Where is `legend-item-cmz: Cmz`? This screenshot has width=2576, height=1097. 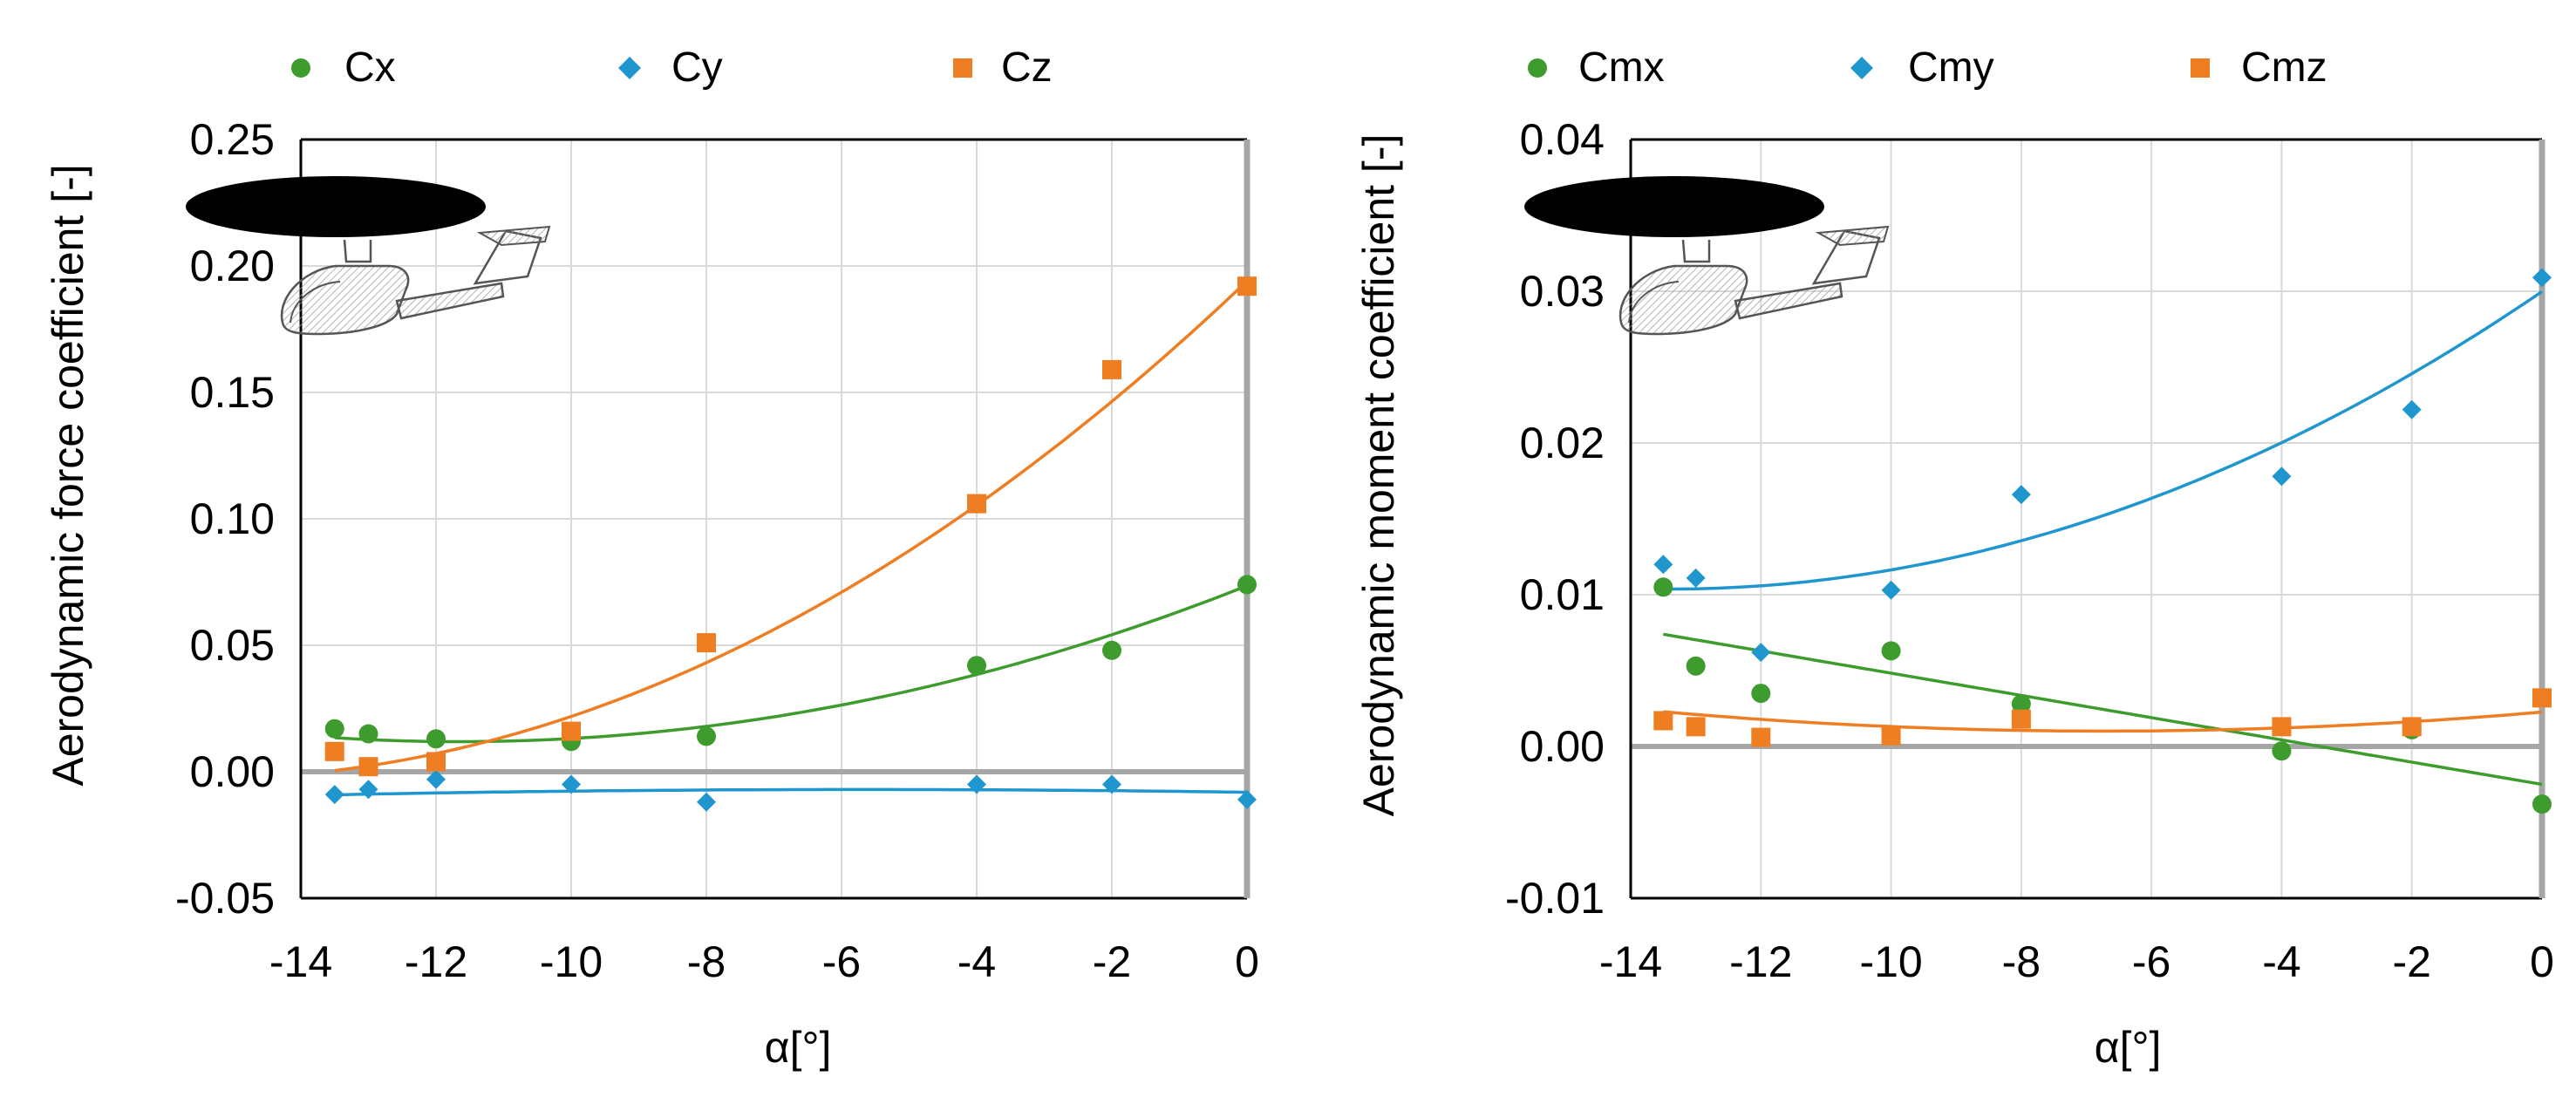 legend-item-cmz: Cmz is located at coordinates (2259, 67).